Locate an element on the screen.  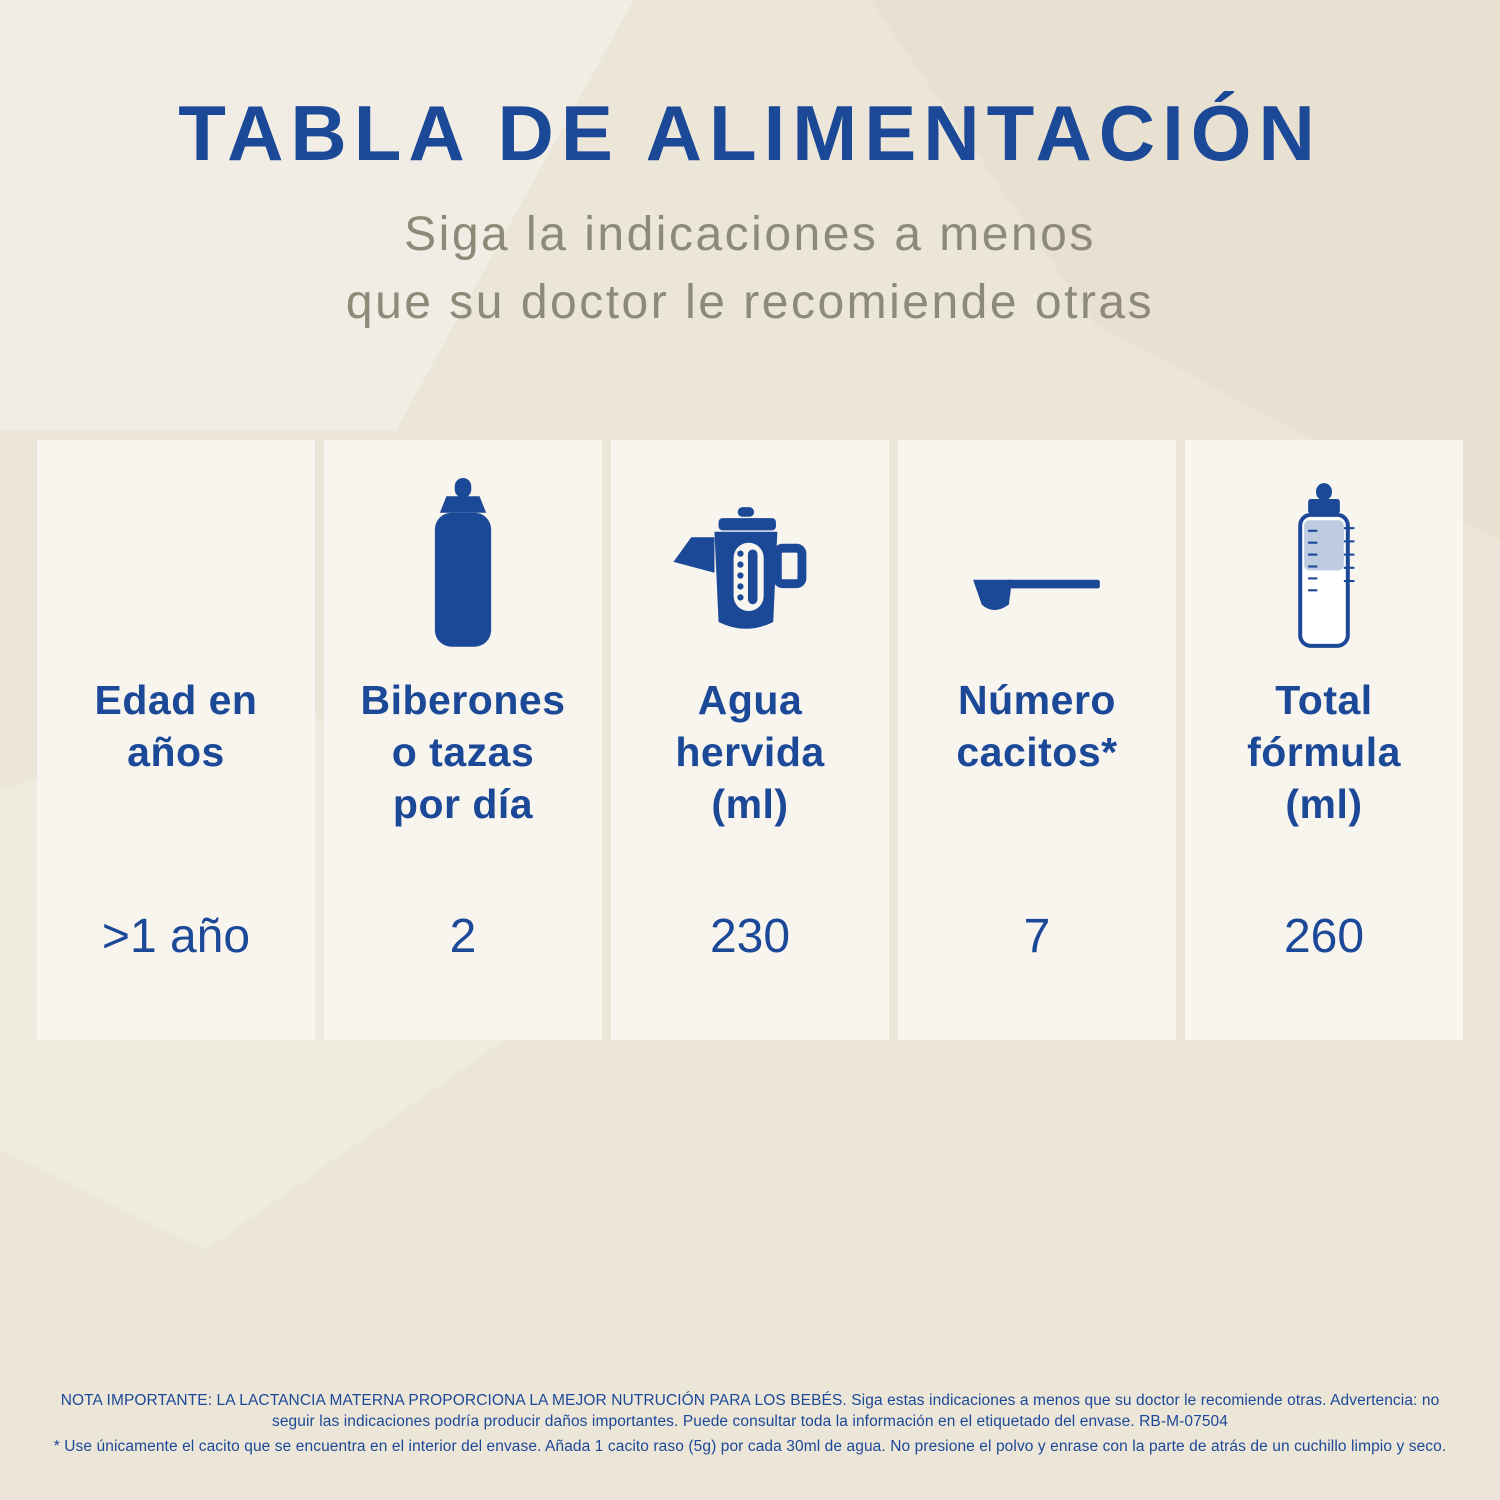
header-line: fórmula is located at coordinates (1324, 752).